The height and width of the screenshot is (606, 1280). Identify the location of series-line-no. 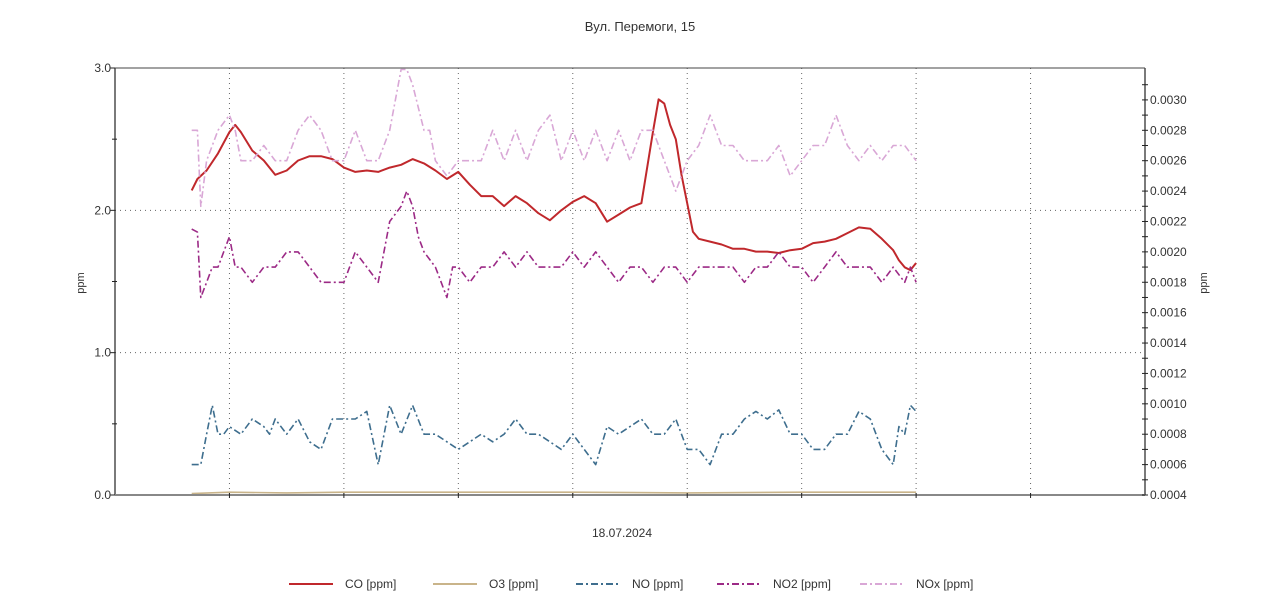
(554, 435).